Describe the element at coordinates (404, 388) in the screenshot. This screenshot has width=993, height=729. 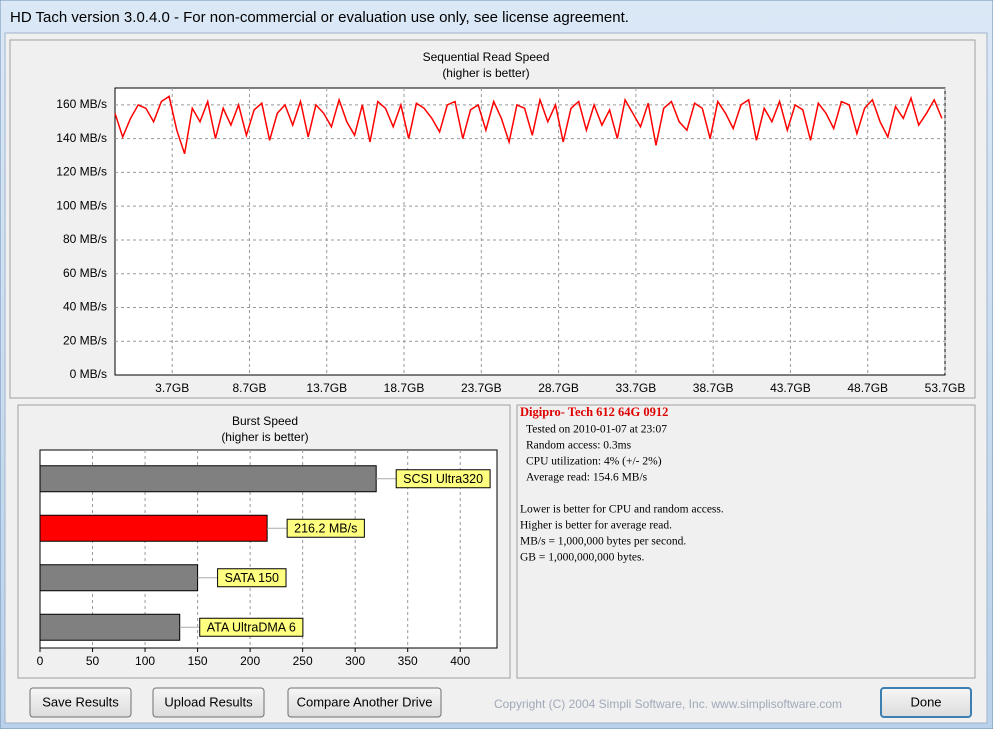
I see `x-tick-label: 18.7GB` at that location.